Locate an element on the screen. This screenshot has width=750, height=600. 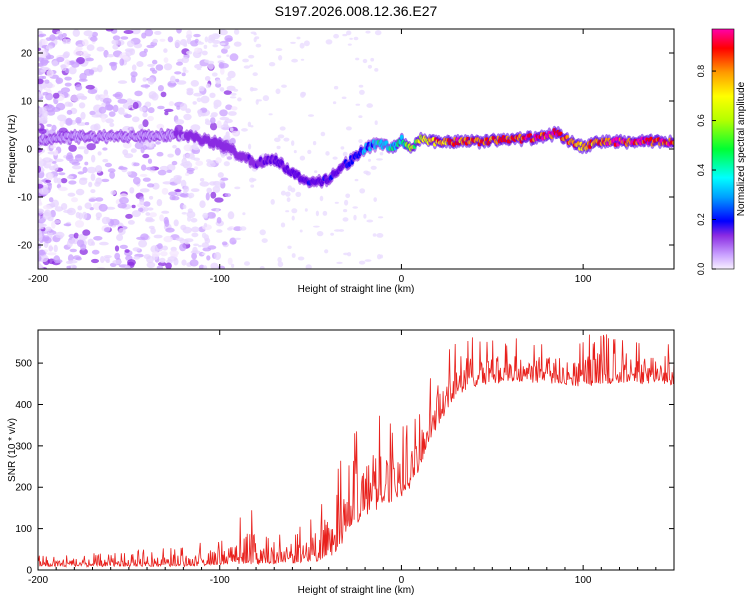
spectrogram-xtick-label: -200 is located at coordinates (38, 279).